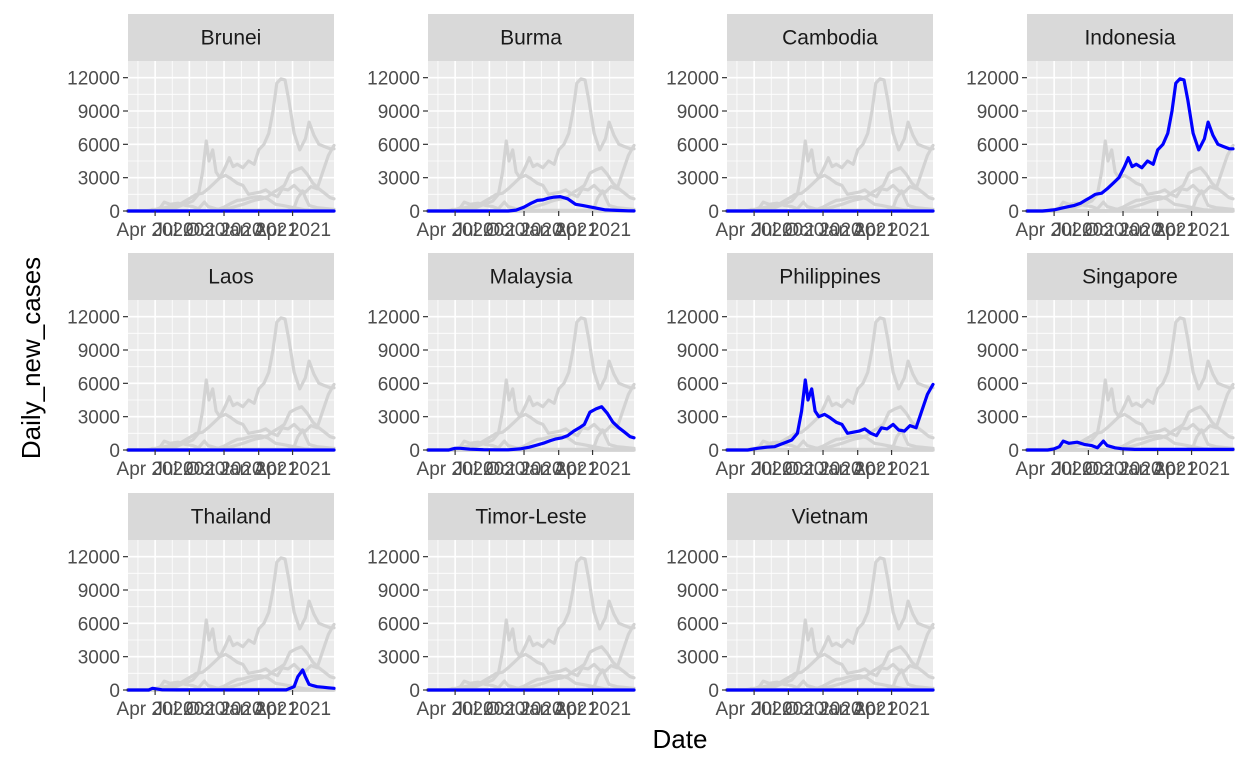 This screenshot has height=768, width=1248. What do you see at coordinates (680, 739) in the screenshot?
I see `x-axis-title: Date` at bounding box center [680, 739].